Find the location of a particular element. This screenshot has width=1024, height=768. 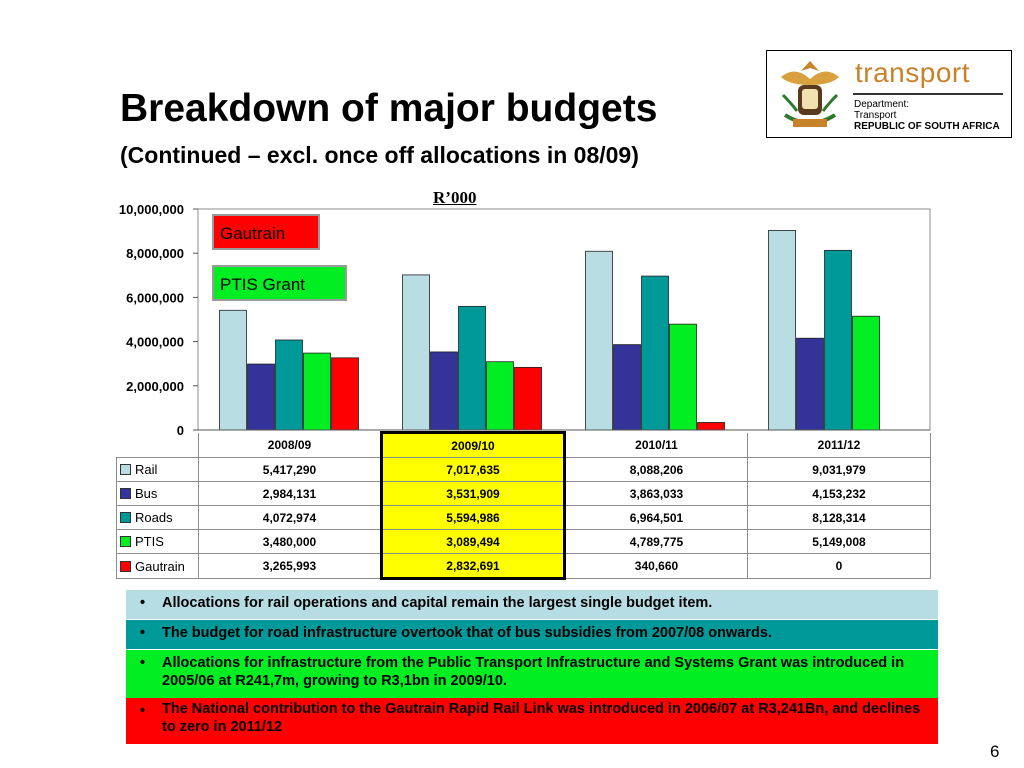

series-name: Gautrain is located at coordinates (160, 566).